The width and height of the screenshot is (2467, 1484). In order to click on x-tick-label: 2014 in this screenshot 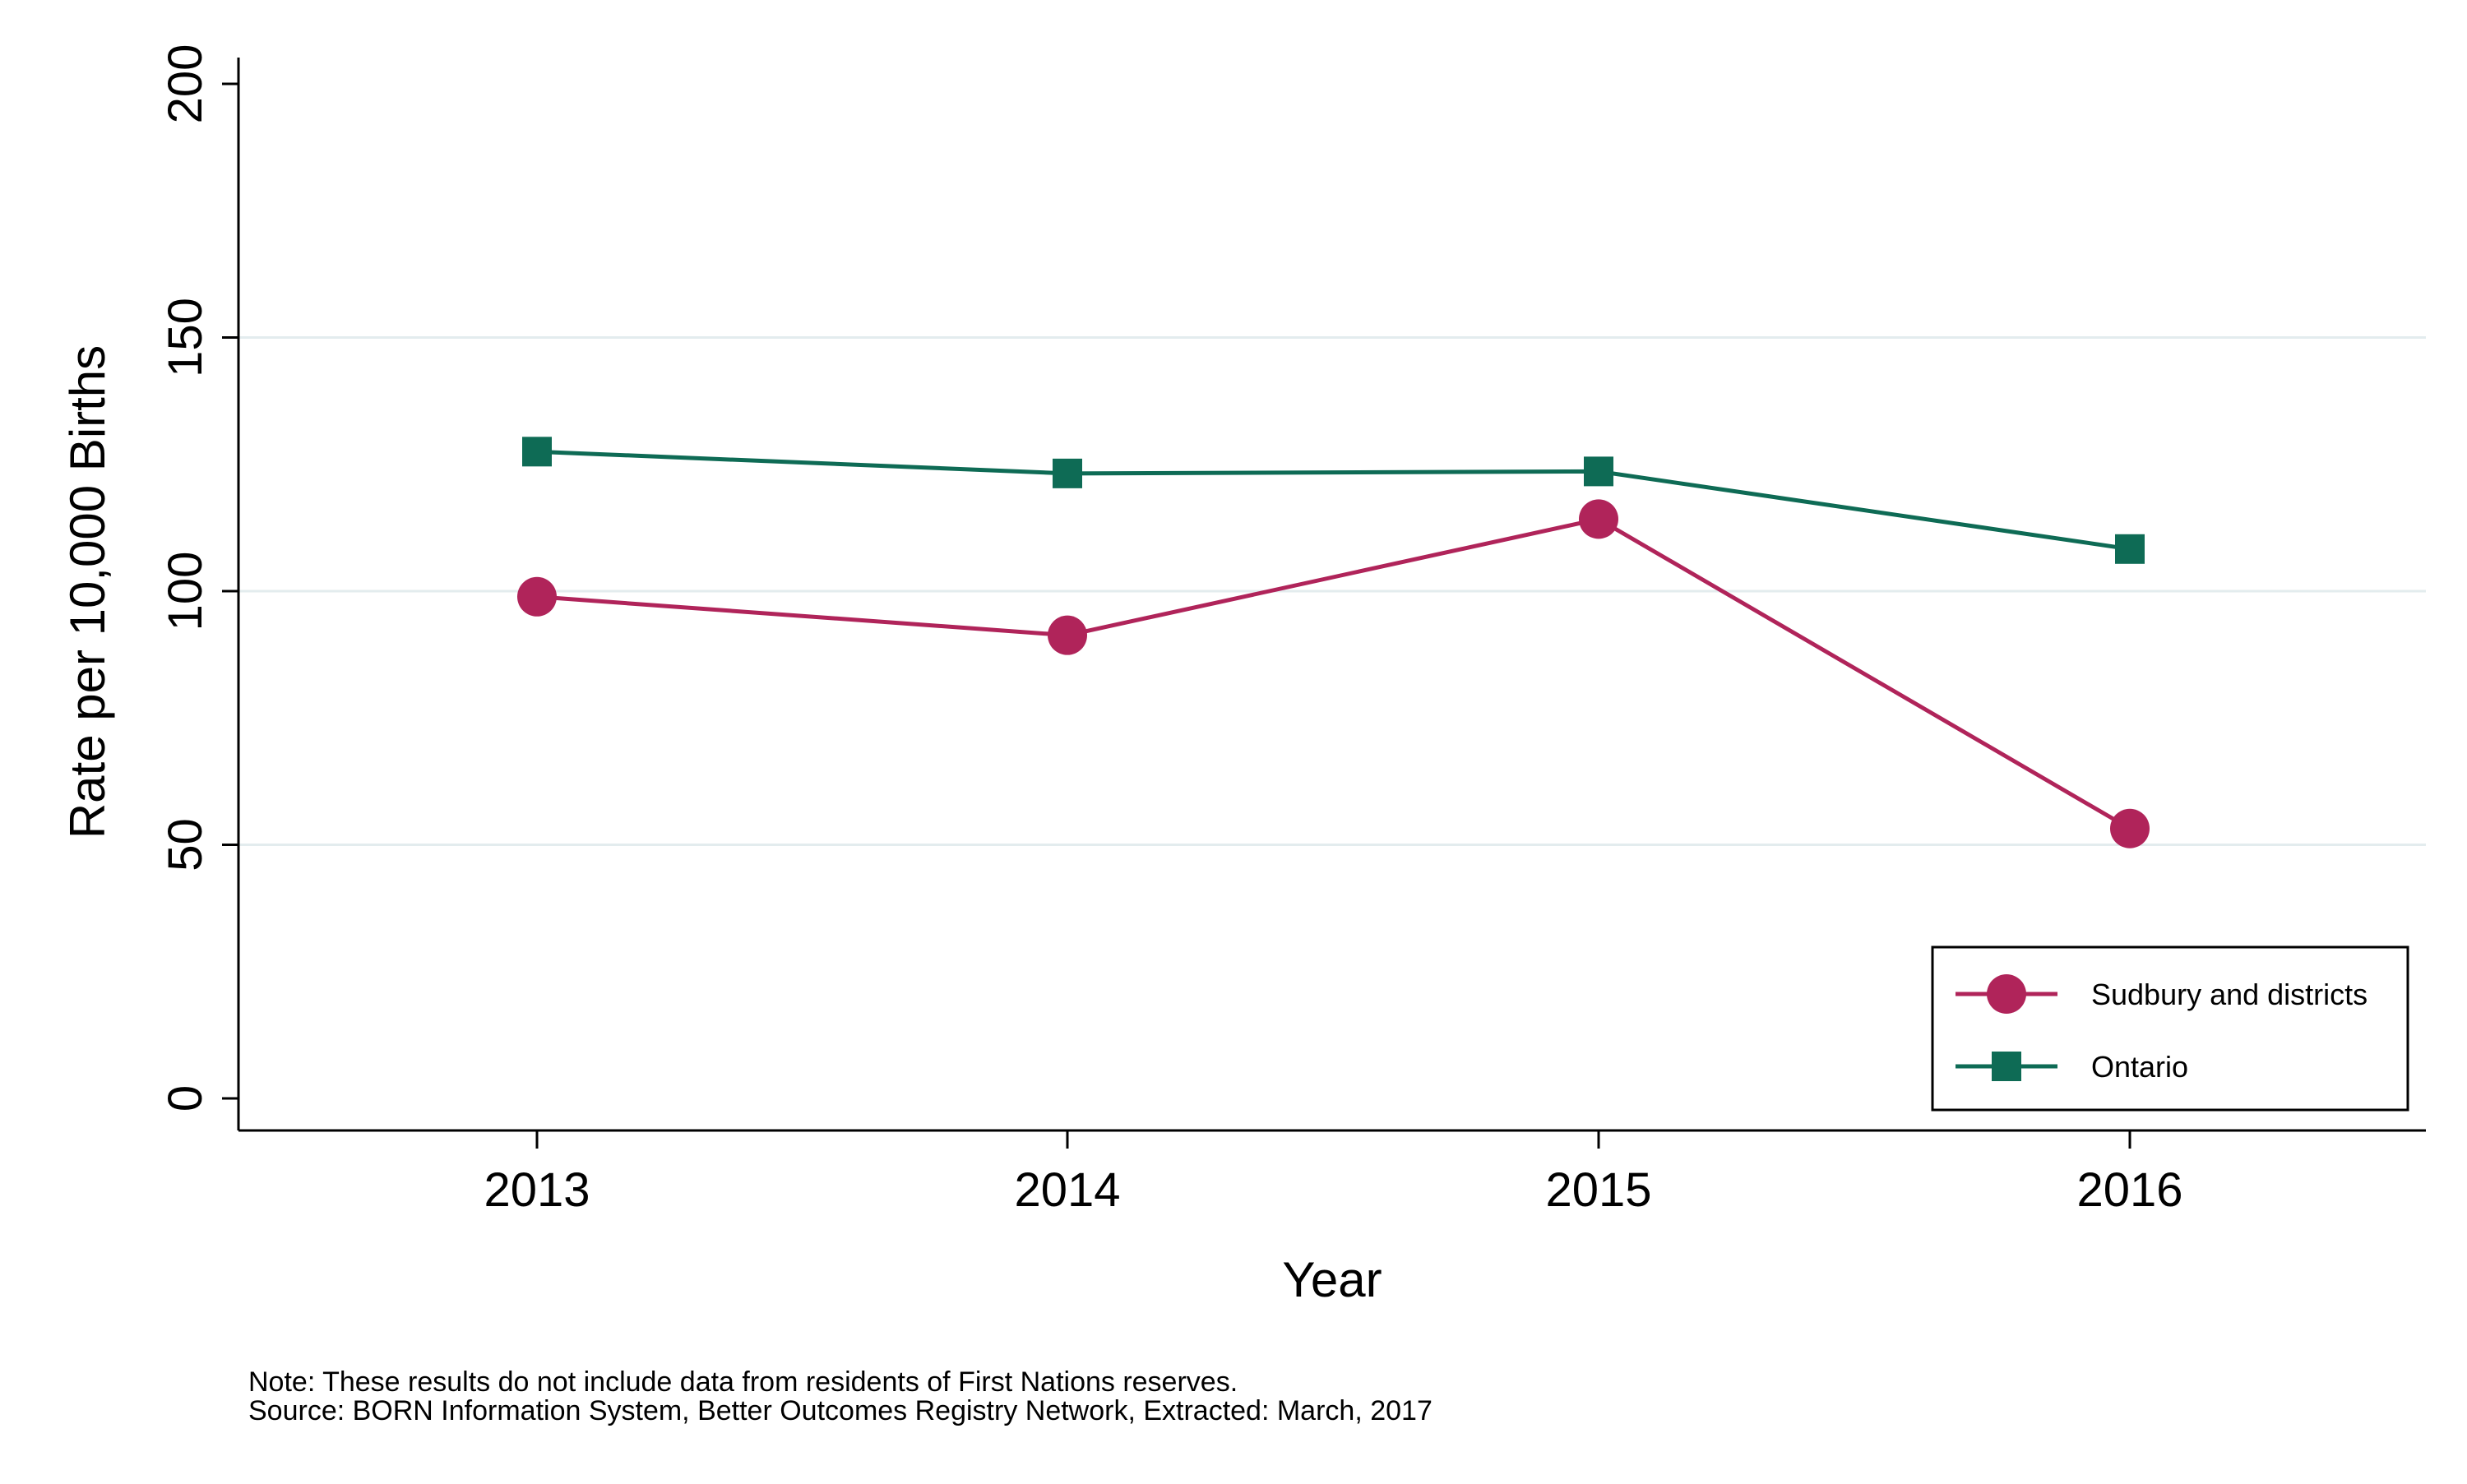, I will do `click(1067, 1190)`.